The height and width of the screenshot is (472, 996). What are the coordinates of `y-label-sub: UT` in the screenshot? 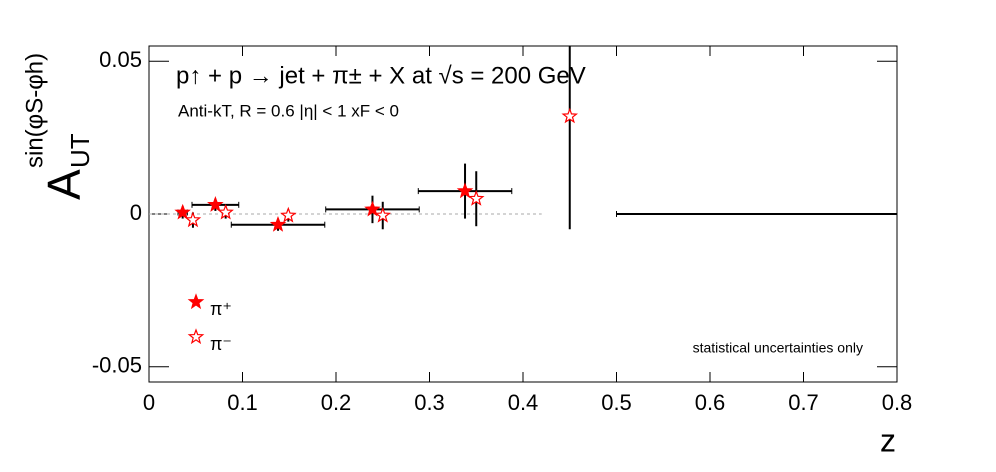 It's located at (80, 150).